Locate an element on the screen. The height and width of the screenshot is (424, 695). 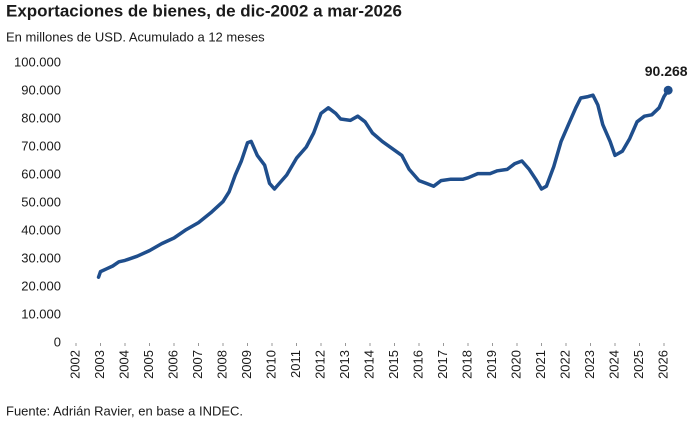
x-tick-label: 2008 is located at coordinates (221, 364).